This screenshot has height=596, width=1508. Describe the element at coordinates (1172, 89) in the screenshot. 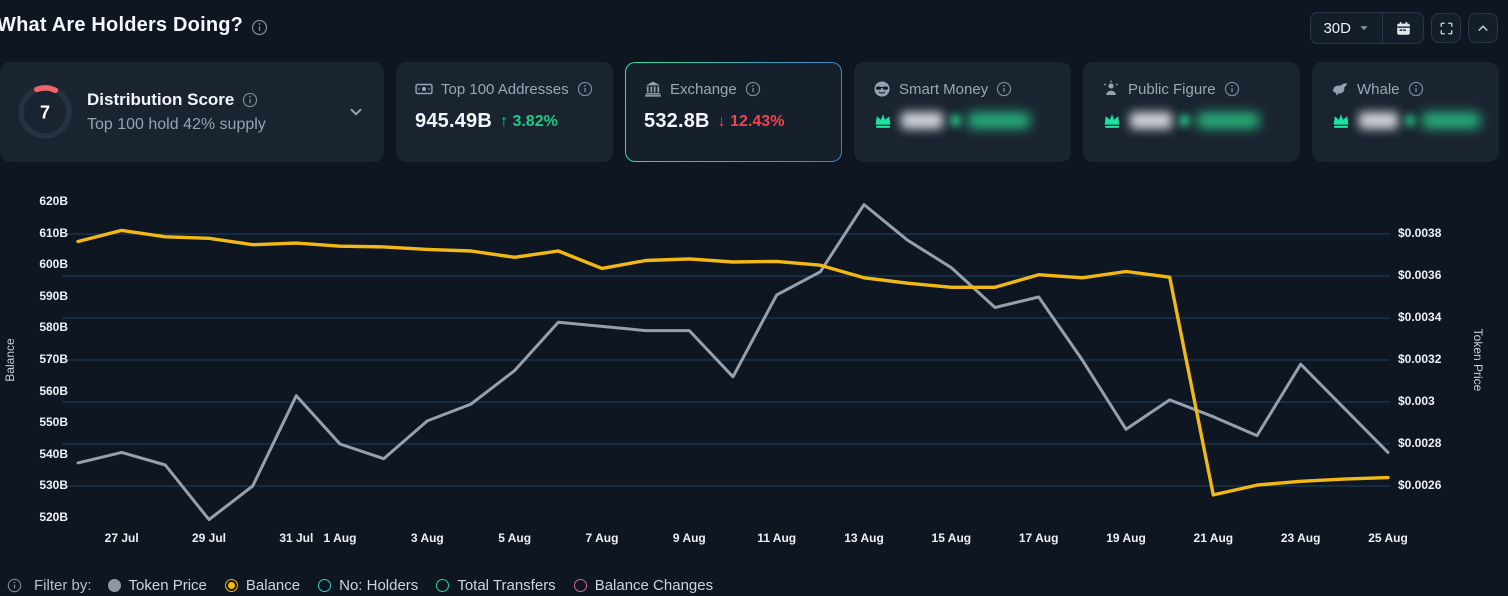

I see `card-title: Public Figure` at that location.